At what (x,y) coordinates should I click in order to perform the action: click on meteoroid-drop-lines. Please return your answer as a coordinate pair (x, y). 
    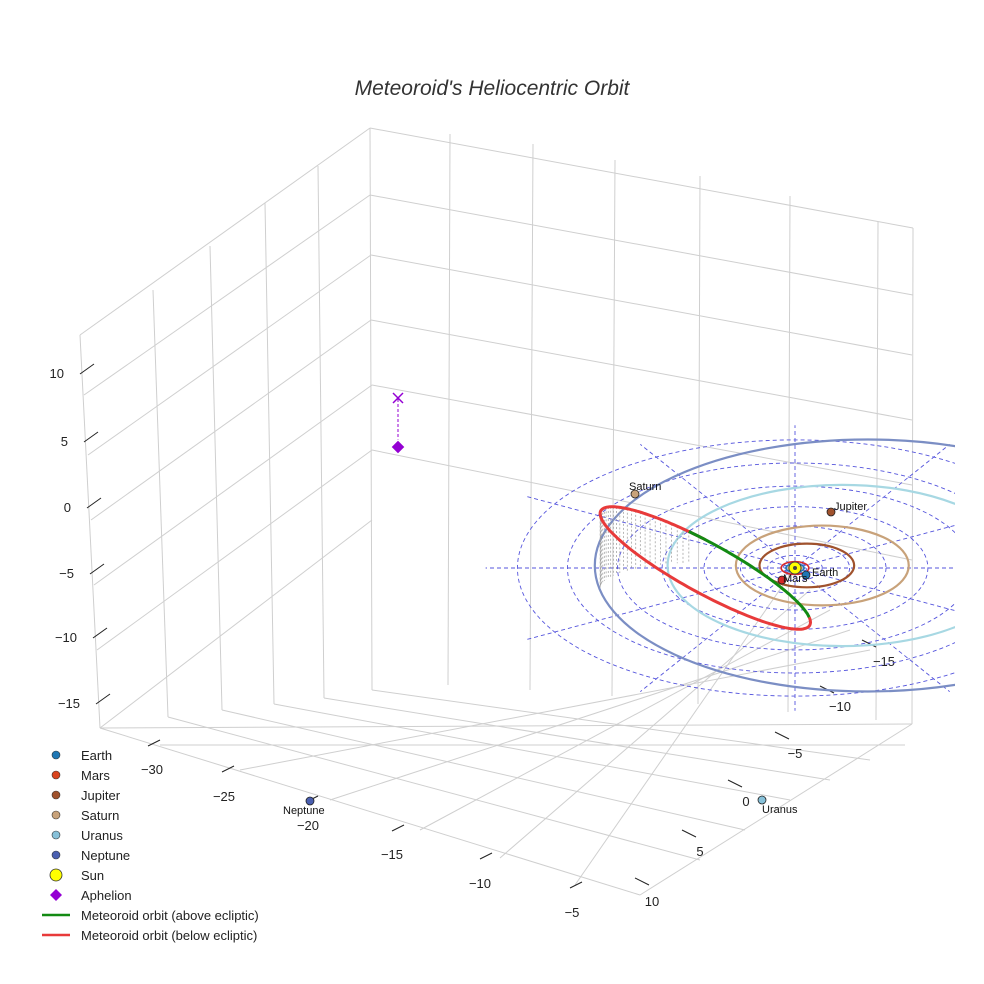
    Looking at the image, I should click on (644, 547).